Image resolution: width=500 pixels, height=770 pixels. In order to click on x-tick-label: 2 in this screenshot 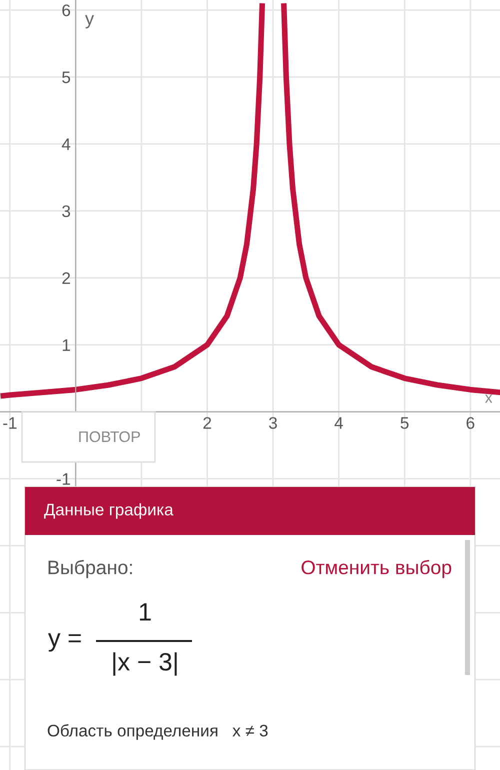, I will do `click(207, 423)`.